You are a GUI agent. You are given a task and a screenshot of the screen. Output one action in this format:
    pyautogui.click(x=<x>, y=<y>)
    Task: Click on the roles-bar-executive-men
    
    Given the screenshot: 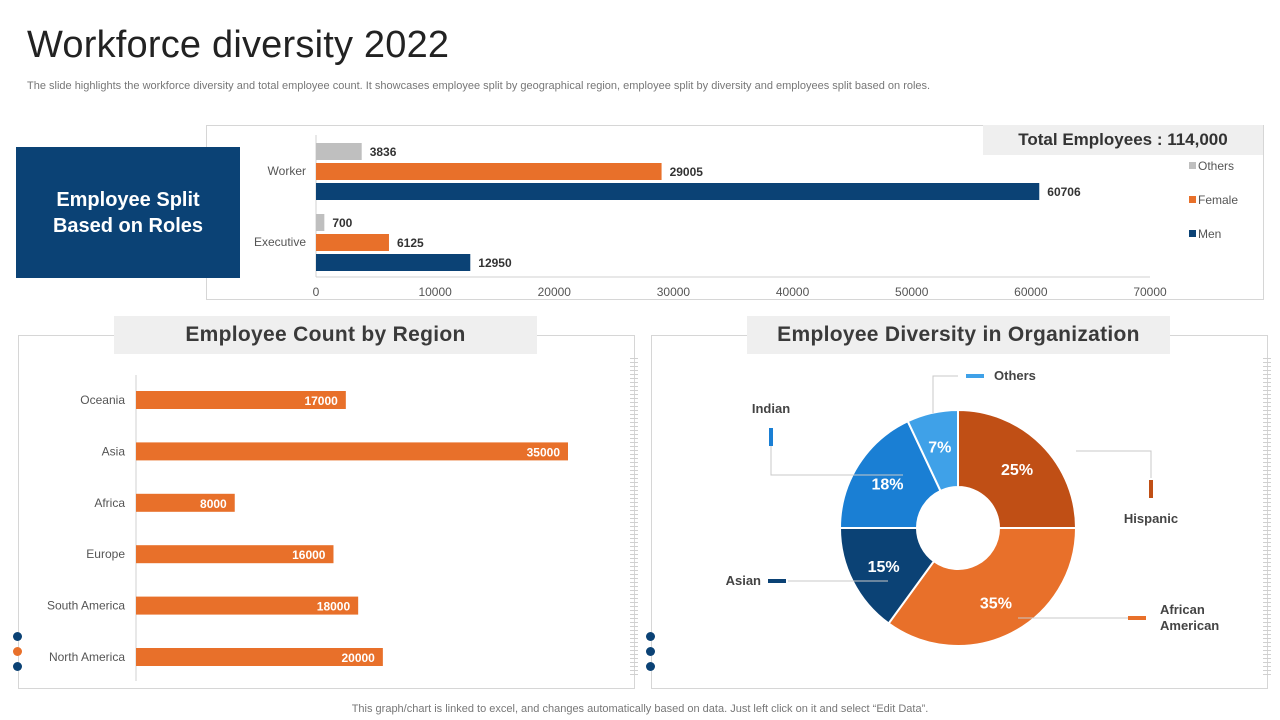 What is the action you would take?
    pyautogui.click(x=393, y=262)
    